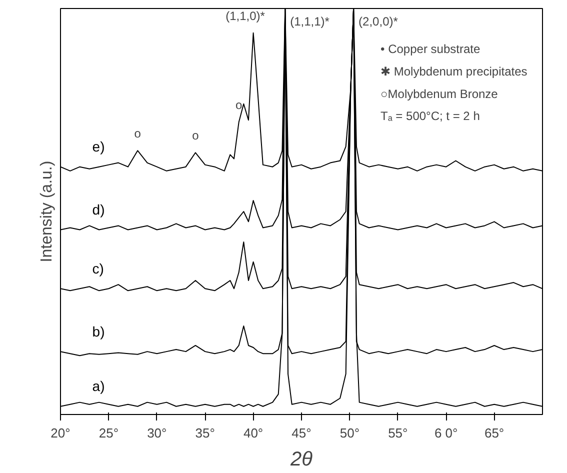 The height and width of the screenshot is (473, 567). I want to click on x-tick-label: 50°, so click(350, 433).